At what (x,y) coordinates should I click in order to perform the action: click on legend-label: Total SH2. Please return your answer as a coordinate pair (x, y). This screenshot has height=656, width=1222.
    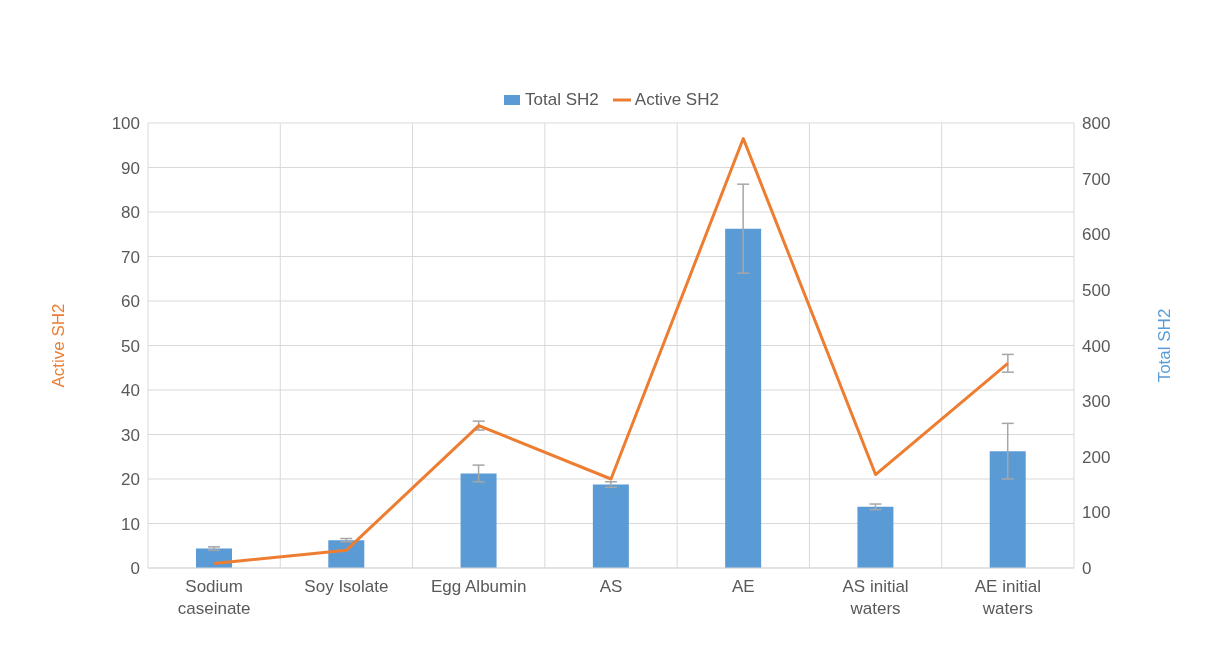
    Looking at the image, I should click on (561, 100).